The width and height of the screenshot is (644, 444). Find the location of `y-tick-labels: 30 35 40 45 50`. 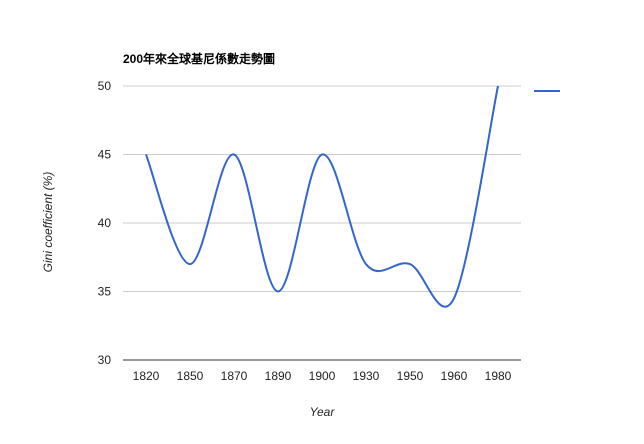

y-tick-labels: 30 35 40 45 50 is located at coordinates (105, 223).